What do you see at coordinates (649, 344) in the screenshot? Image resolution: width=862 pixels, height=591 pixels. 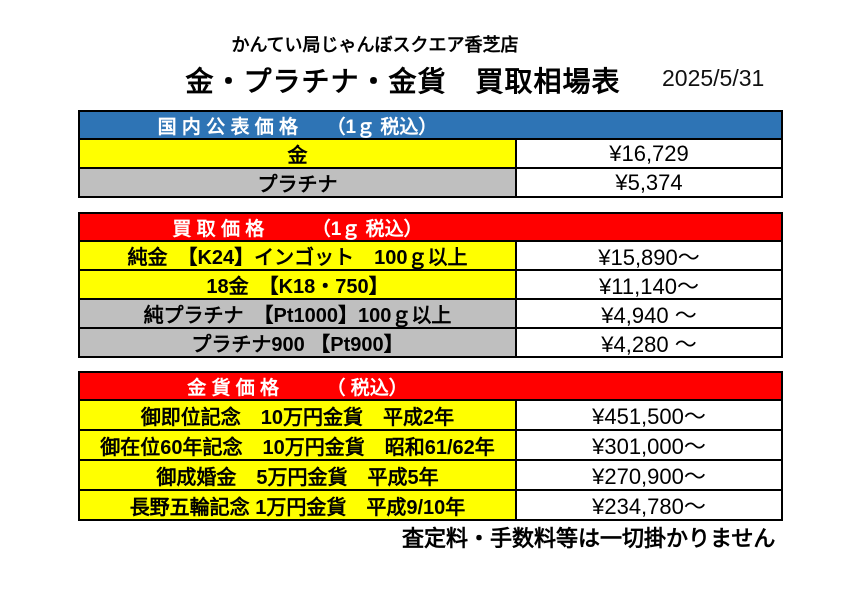 I see `row-price: ¥4,280 ～` at bounding box center [649, 344].